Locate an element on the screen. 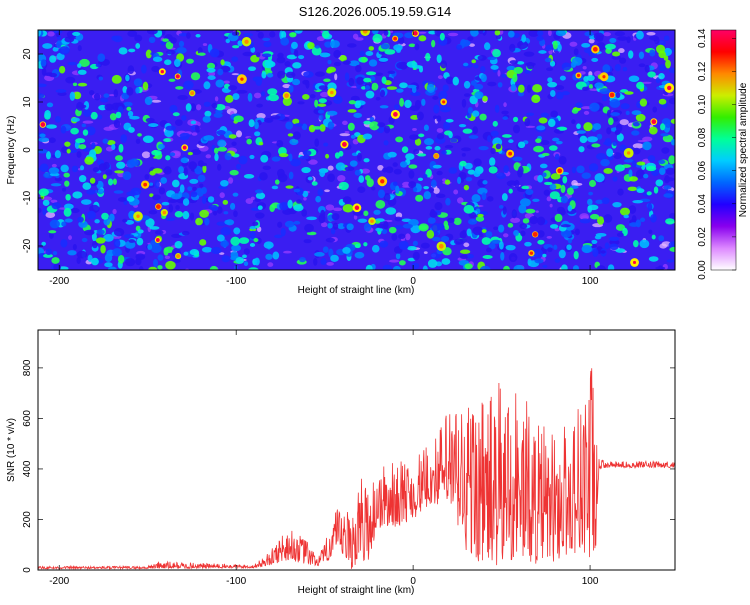 The image size is (750, 605). colorbar-tick-label: 0.02 is located at coordinates (702, 237).